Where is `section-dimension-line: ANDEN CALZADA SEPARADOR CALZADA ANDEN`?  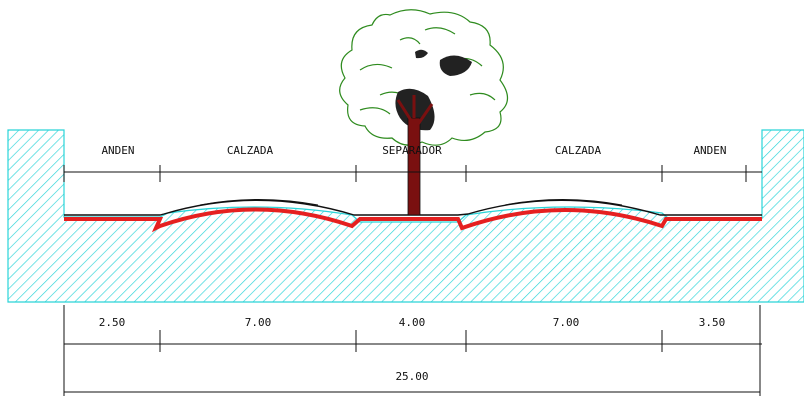
section-dimension-line: ANDEN CALZADA SEPARADOR CALZADA ANDEN is located at coordinates (412, 163).